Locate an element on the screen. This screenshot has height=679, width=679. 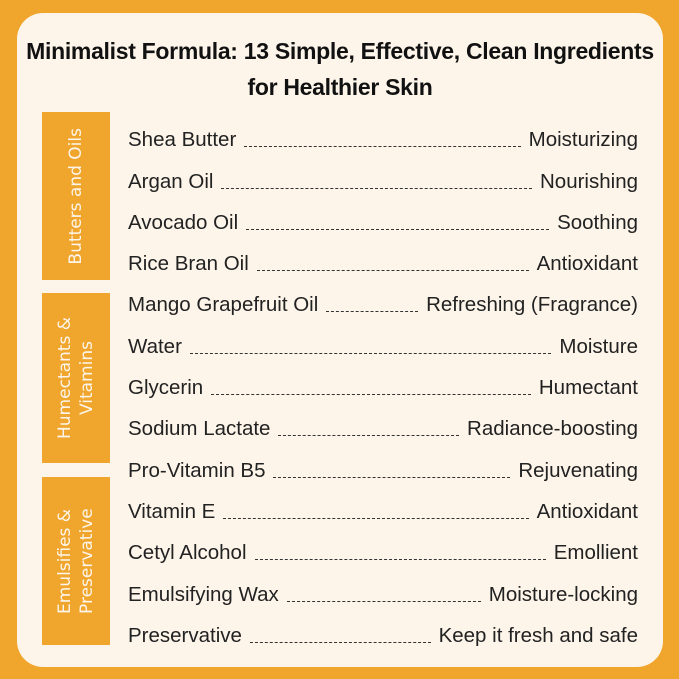
ingredient-name: Preservative is located at coordinates (185, 635).